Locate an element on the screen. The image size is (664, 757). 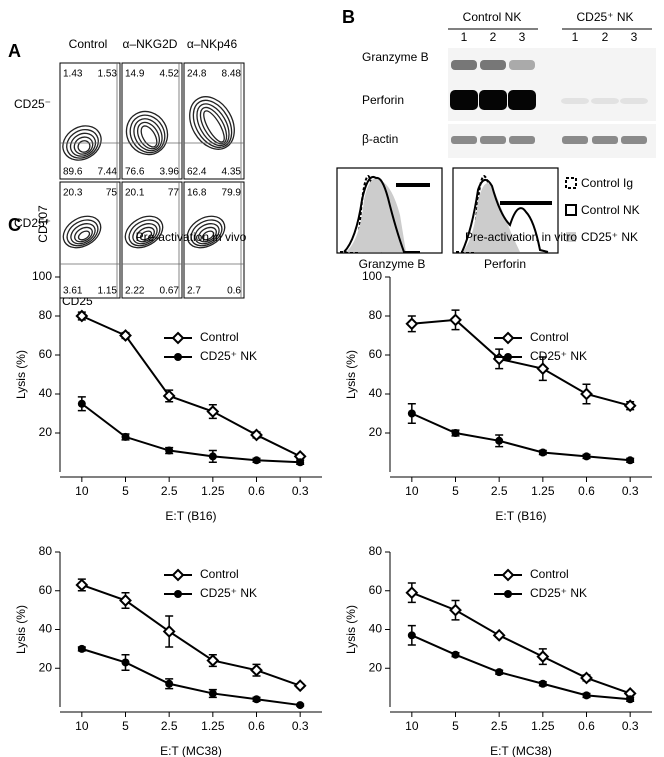
legend-swatch is located at coordinates (571, 183).